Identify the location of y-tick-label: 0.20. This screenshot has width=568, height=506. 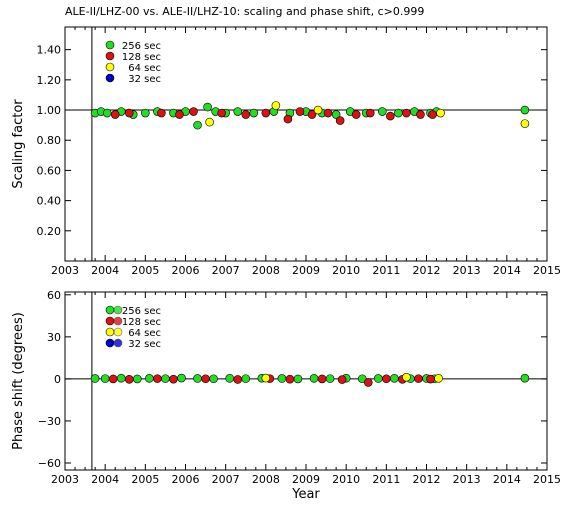
(49, 231).